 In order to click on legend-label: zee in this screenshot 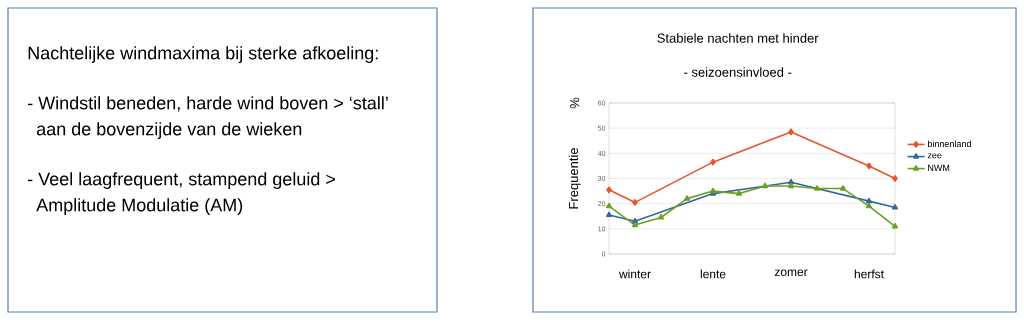, I will do `click(934, 156)`.